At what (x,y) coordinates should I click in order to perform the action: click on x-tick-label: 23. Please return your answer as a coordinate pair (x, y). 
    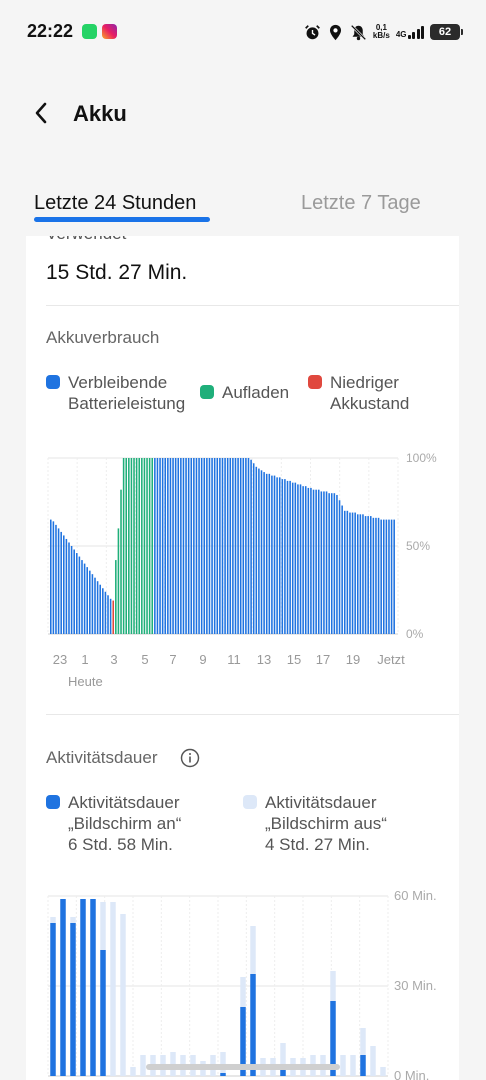
    Looking at the image, I should click on (60, 659).